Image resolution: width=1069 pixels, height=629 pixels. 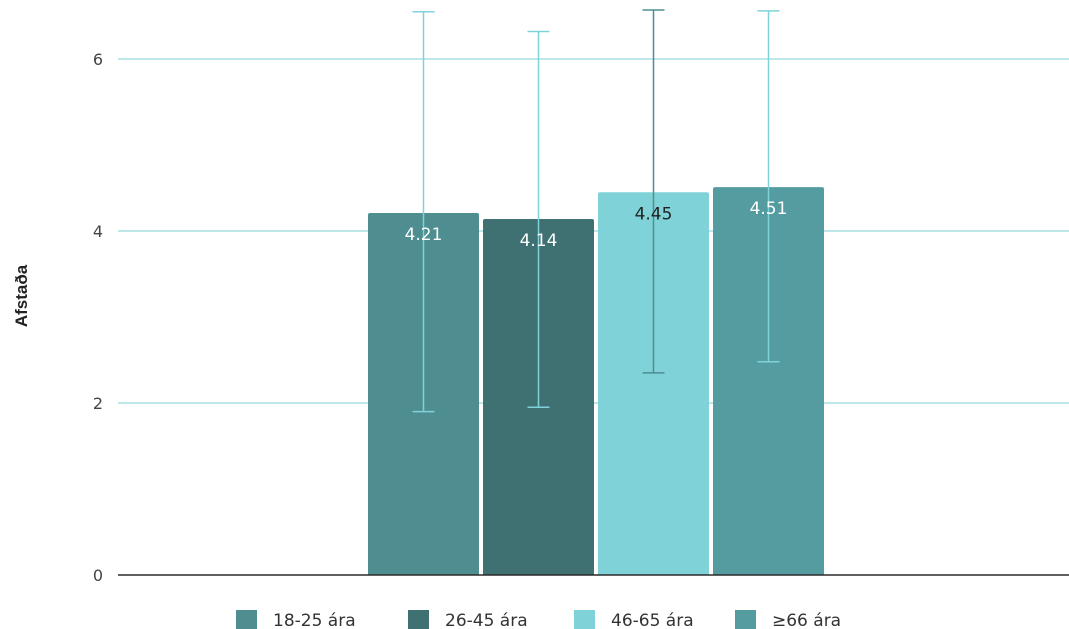 I want to click on legend-label-1: 18-25 ára, so click(x=314, y=620).